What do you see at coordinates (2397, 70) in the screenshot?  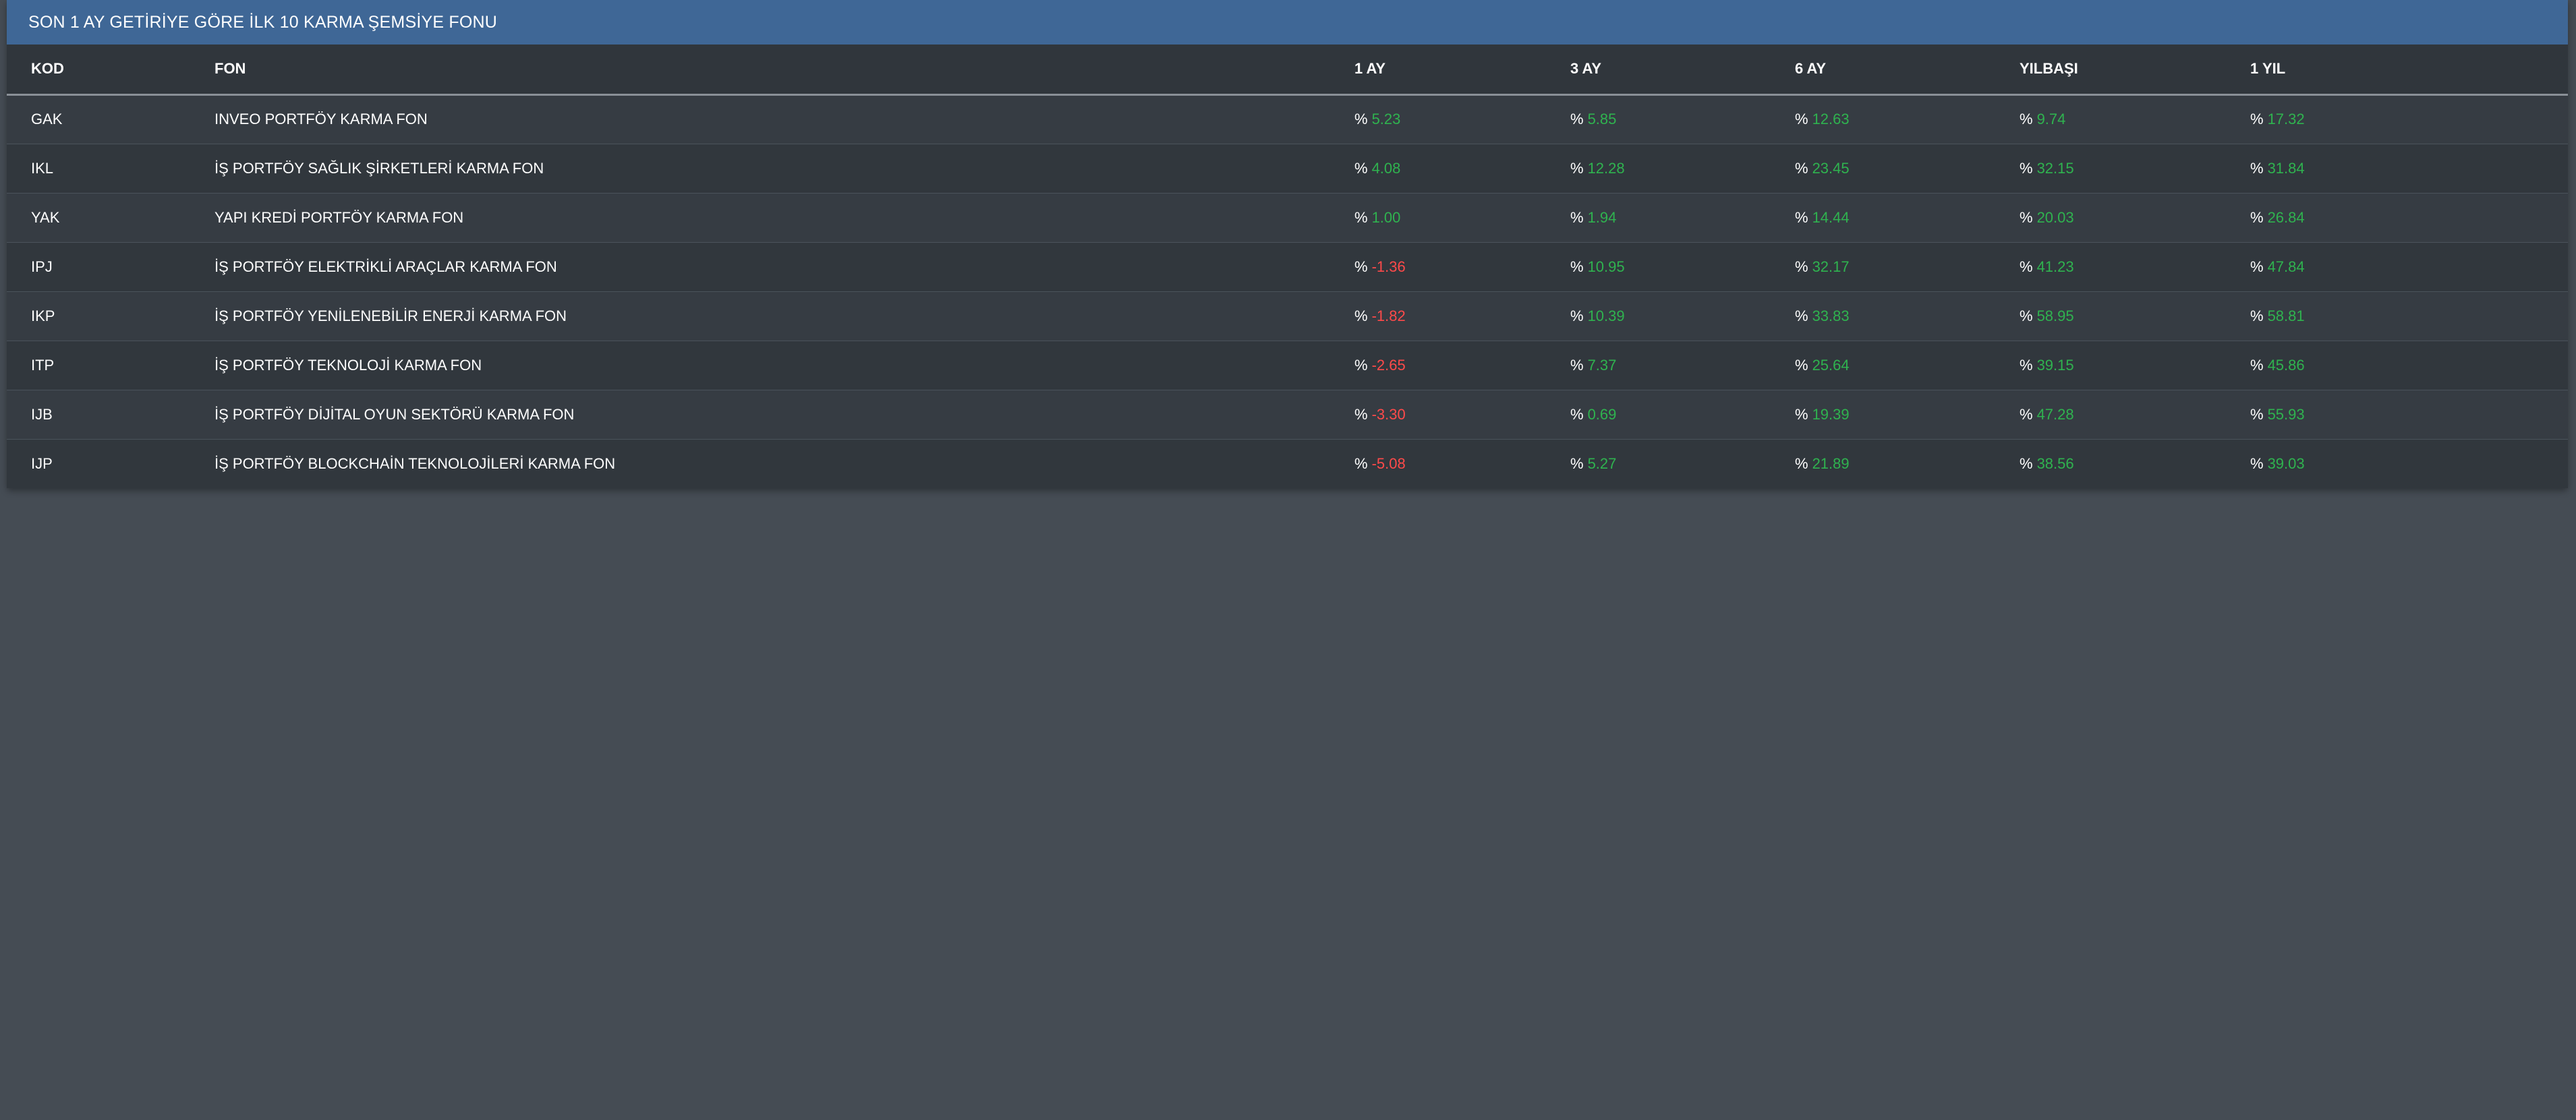 I see `header-1-yil: 1 YIL` at bounding box center [2397, 70].